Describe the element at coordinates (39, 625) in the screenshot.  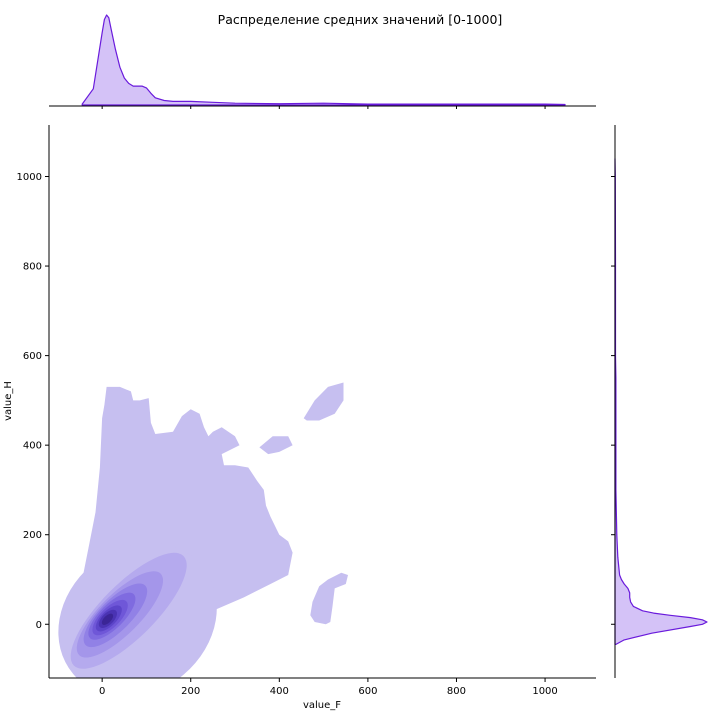
I see `y-tick-label: 0` at that location.